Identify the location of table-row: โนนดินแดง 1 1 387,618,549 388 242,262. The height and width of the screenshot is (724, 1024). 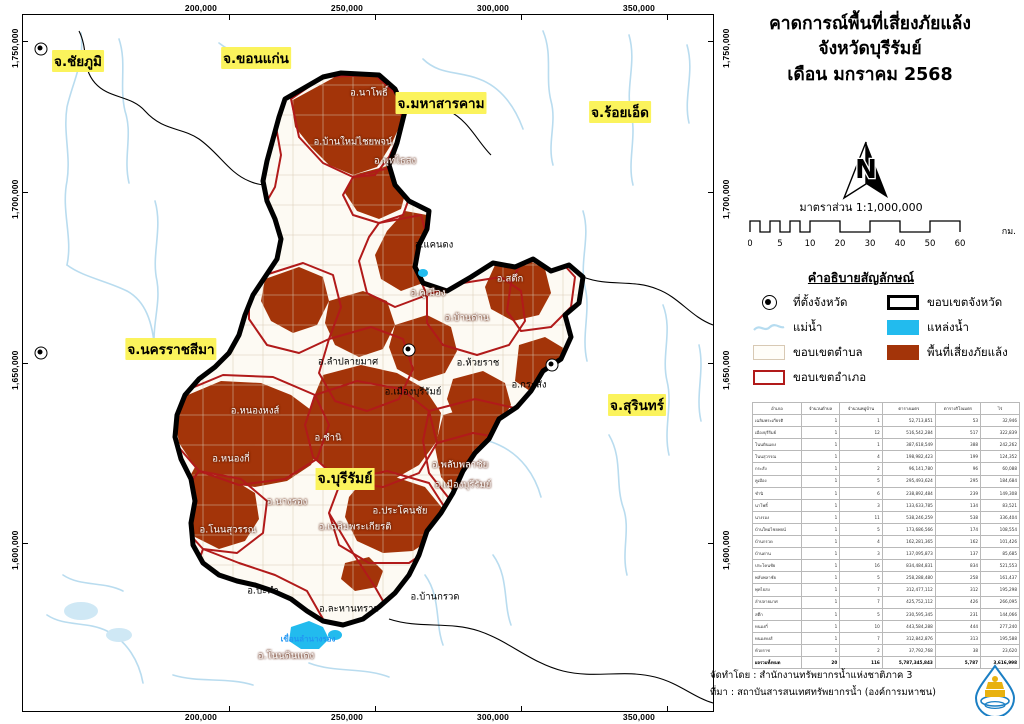
(886, 445).